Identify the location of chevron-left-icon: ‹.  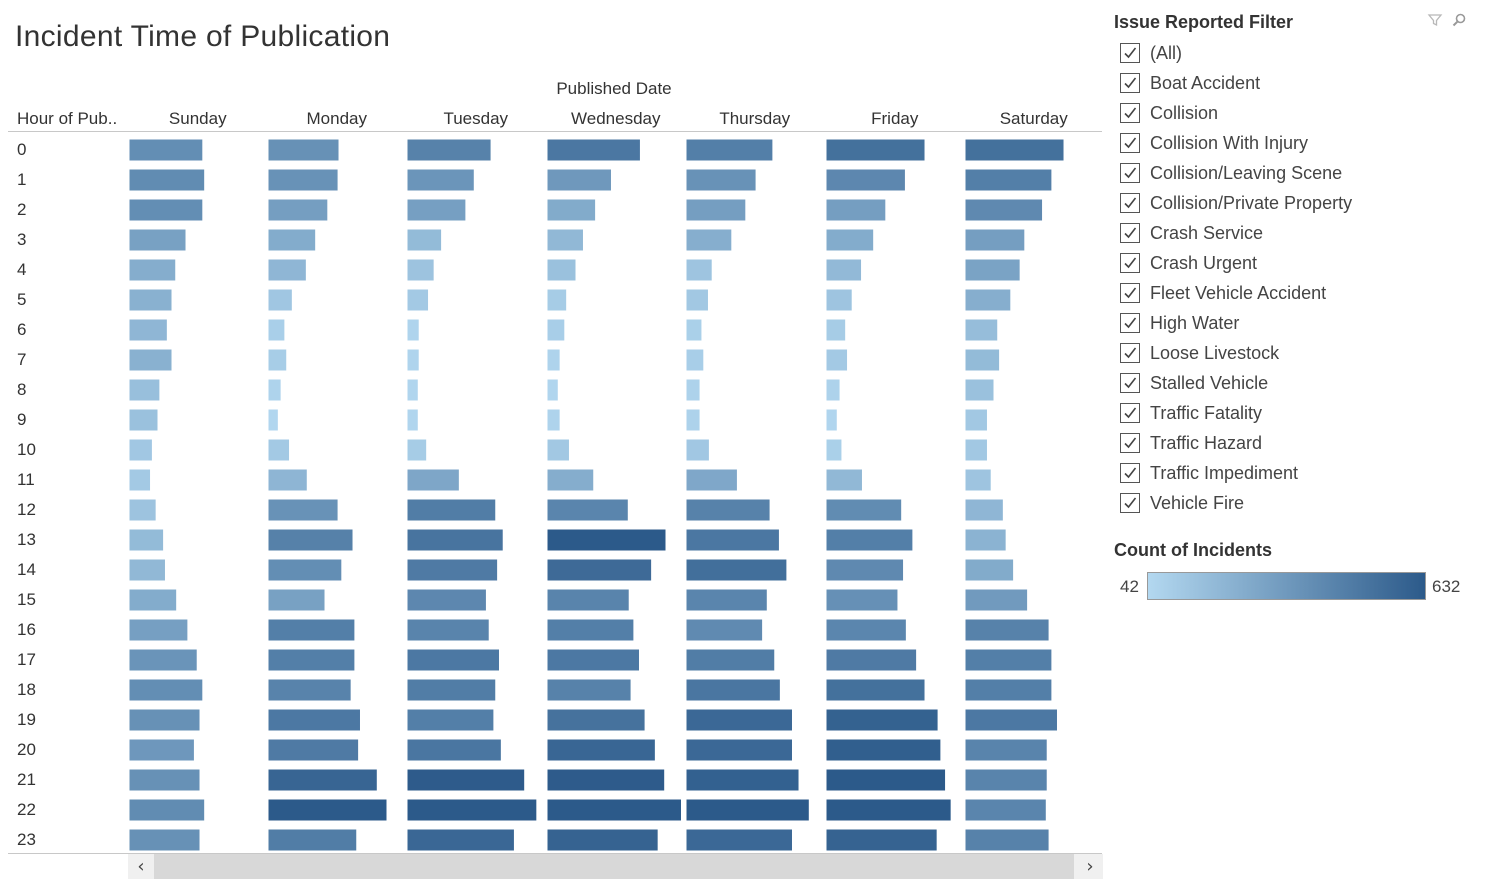
(141, 866).